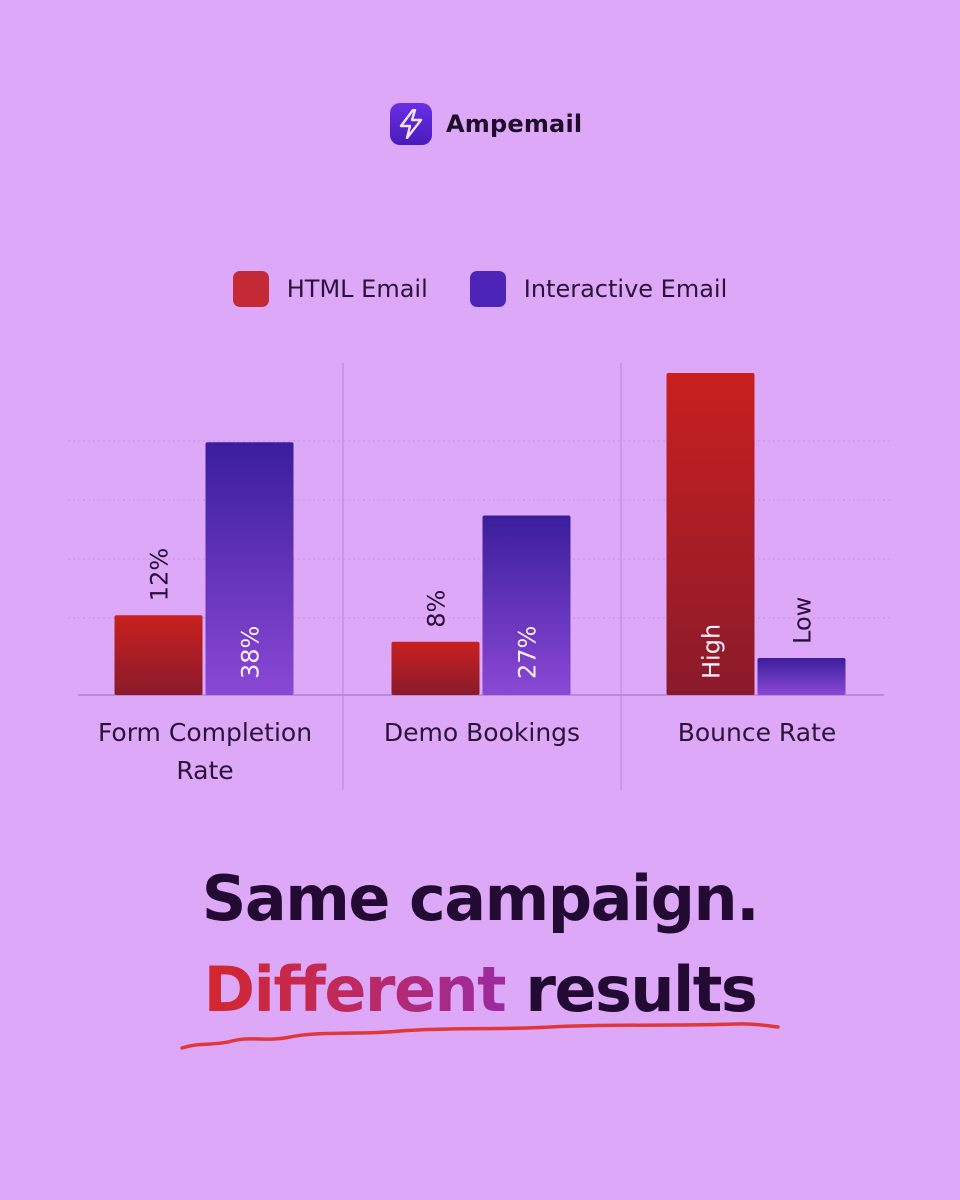 Image resolution: width=960 pixels, height=1200 pixels. Describe the element at coordinates (712, 651) in the screenshot. I see `bar-value-label: High` at that location.